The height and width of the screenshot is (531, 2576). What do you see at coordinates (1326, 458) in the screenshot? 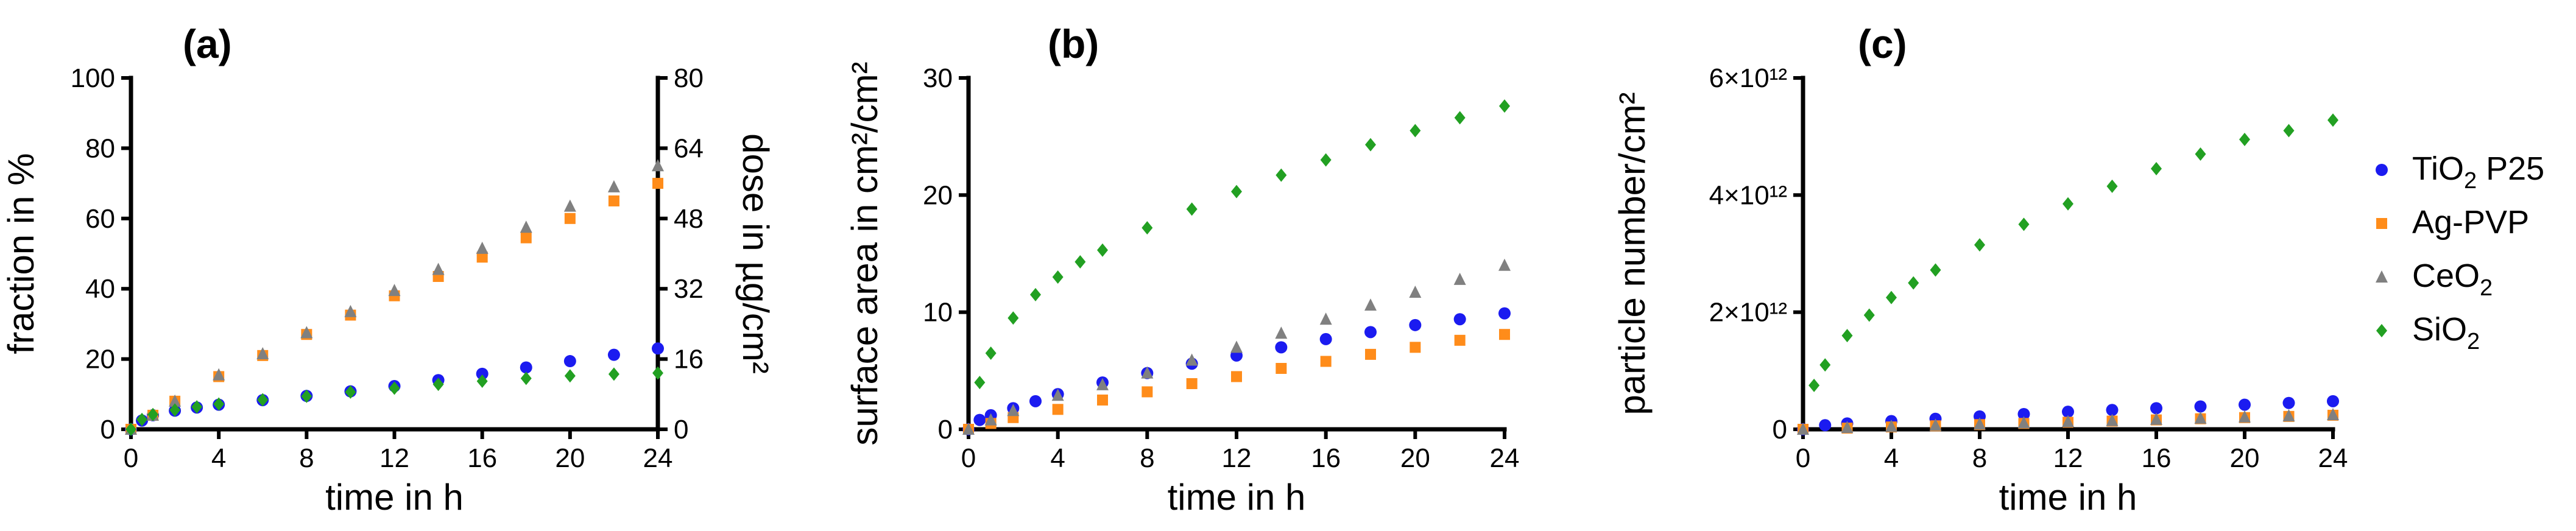
I see `x-tick-label: 16` at bounding box center [1326, 458].